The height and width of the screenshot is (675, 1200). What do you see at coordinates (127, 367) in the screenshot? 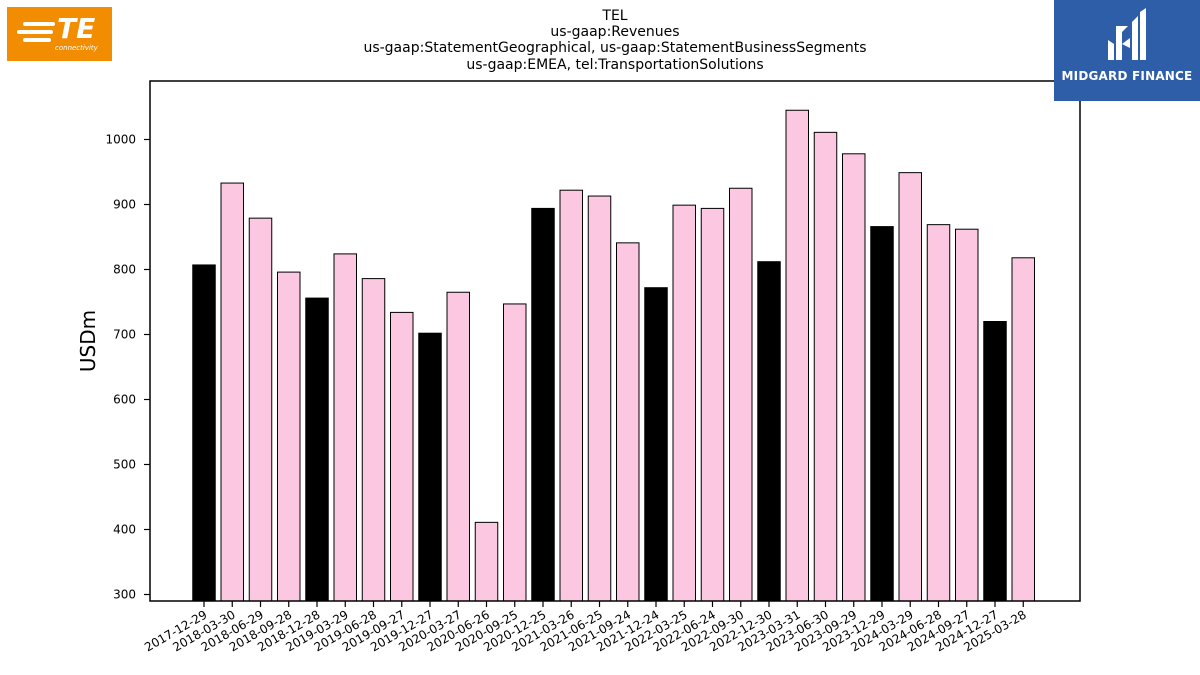
I see `y-axis: 300 400 500 600 700 800 900 1000` at bounding box center [127, 367].